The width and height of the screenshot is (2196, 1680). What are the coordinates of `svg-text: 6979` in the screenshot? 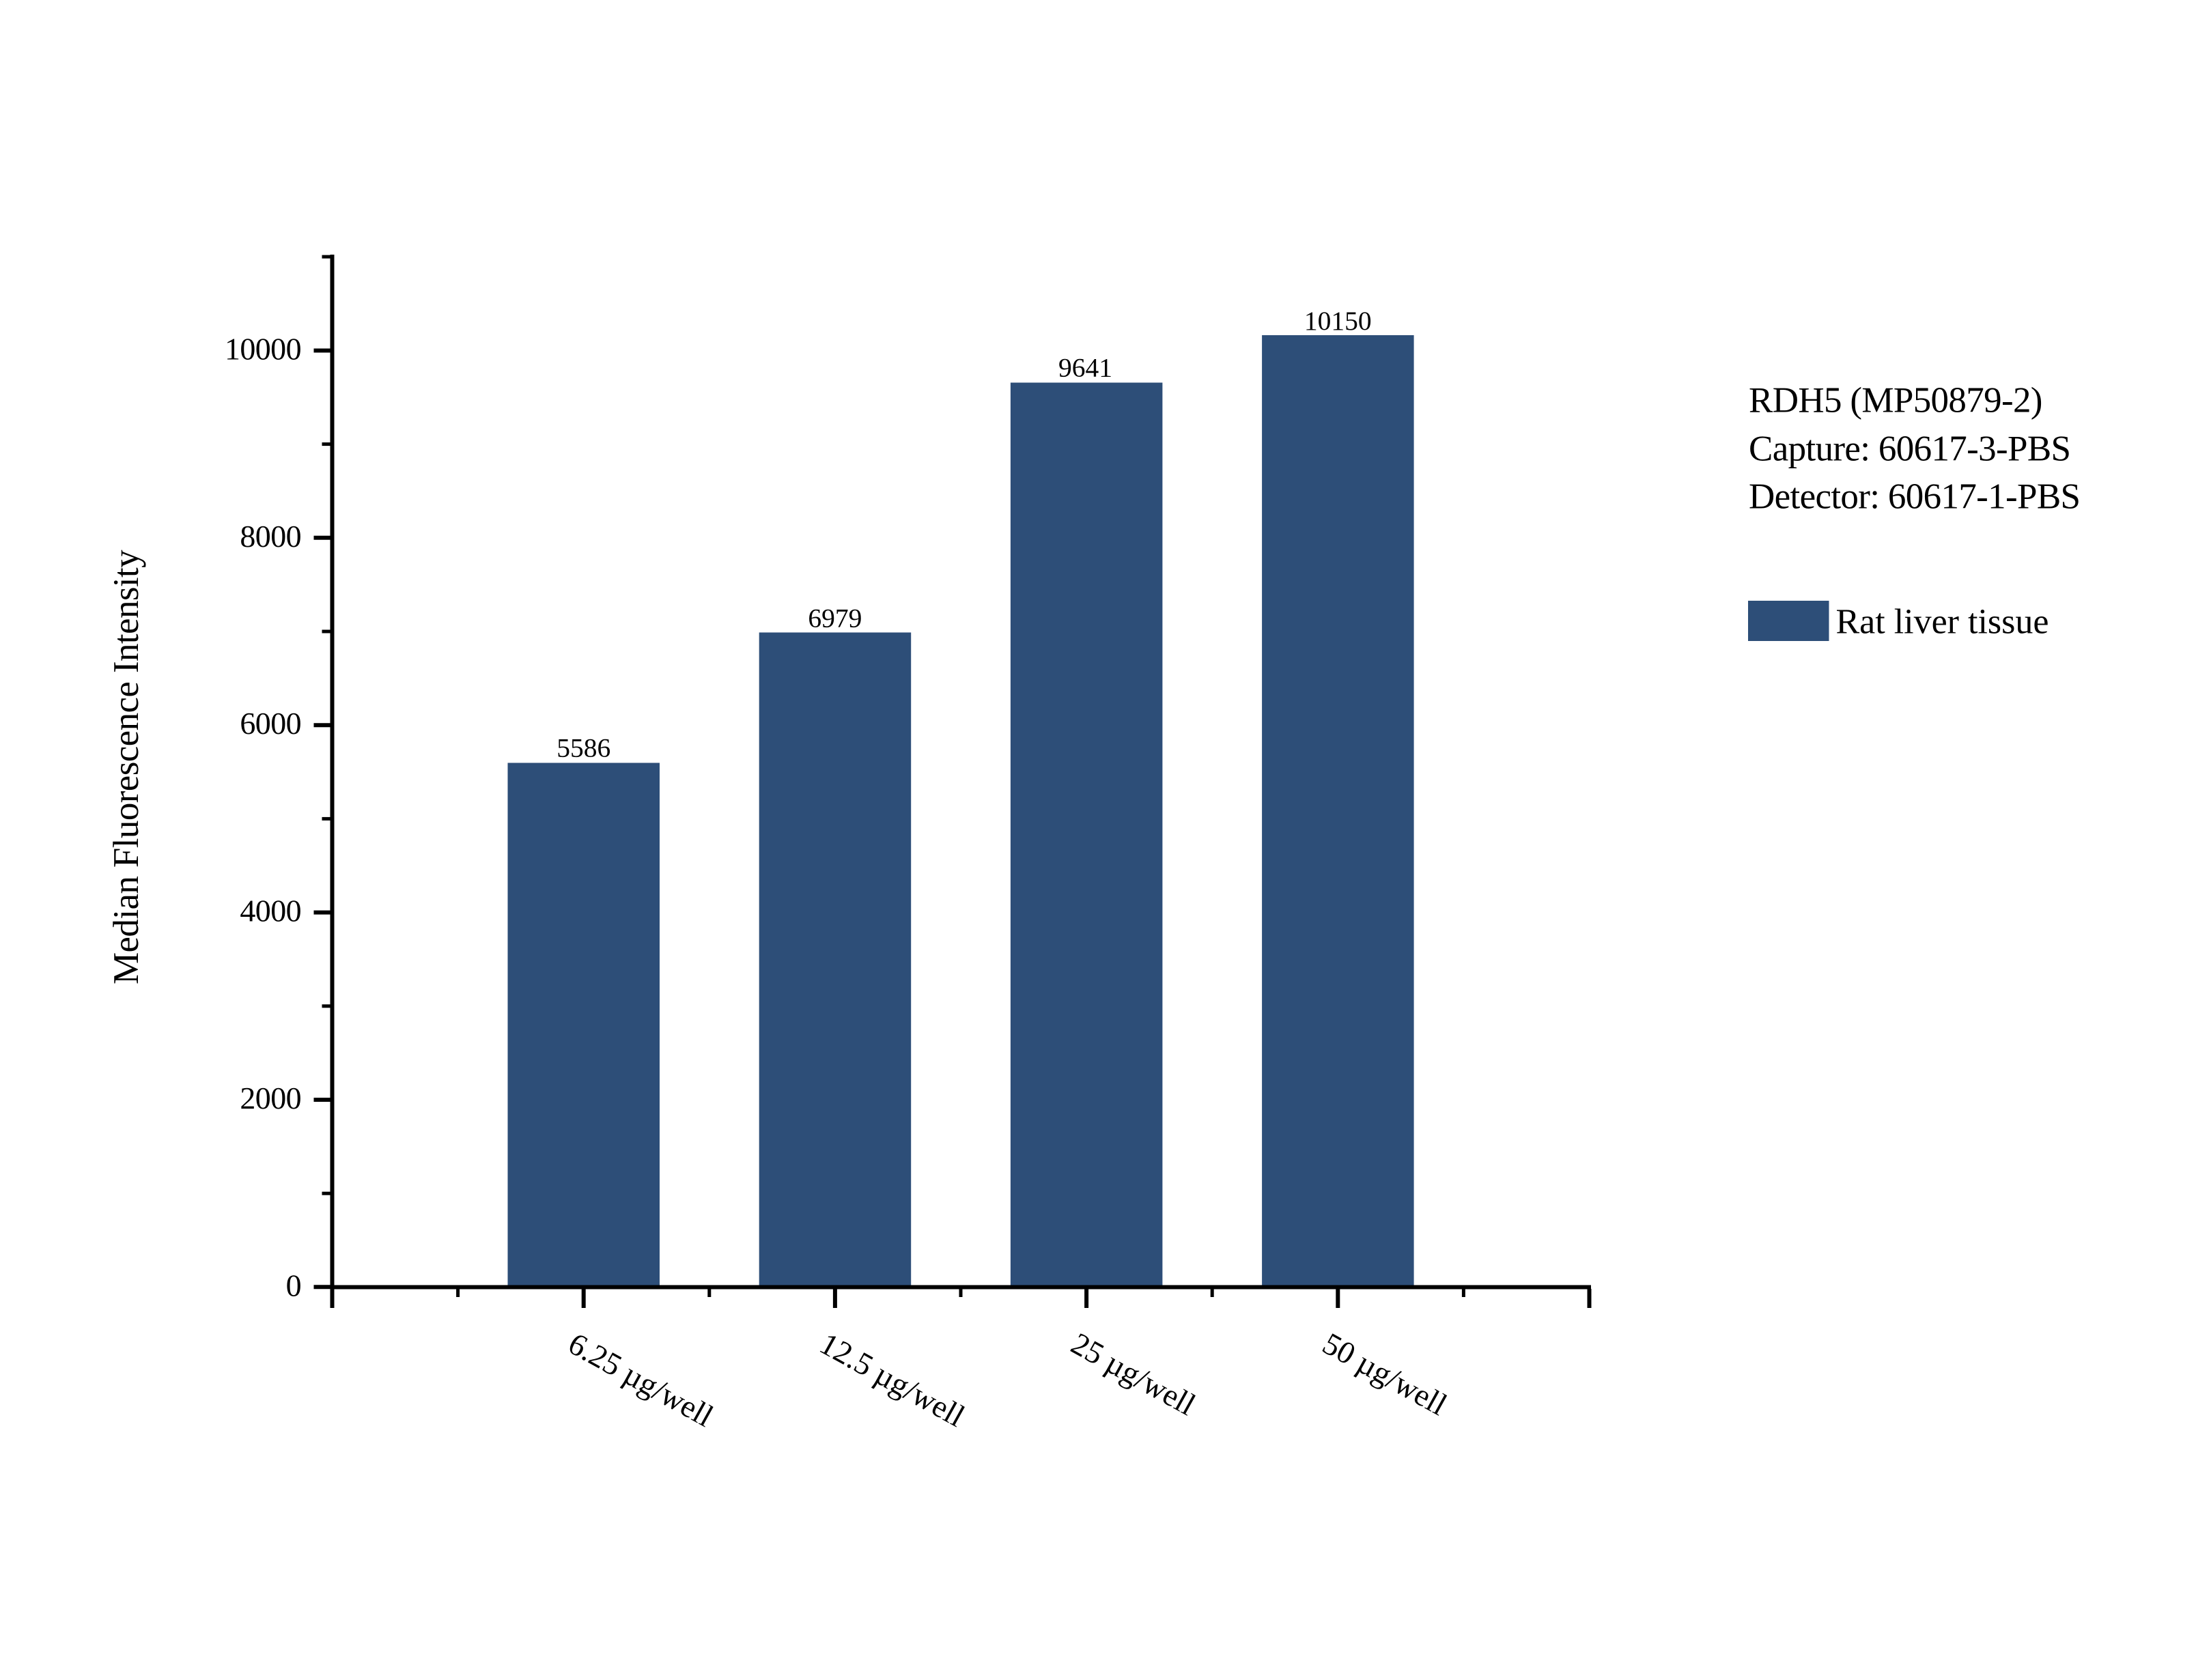 It's located at (835, 618).